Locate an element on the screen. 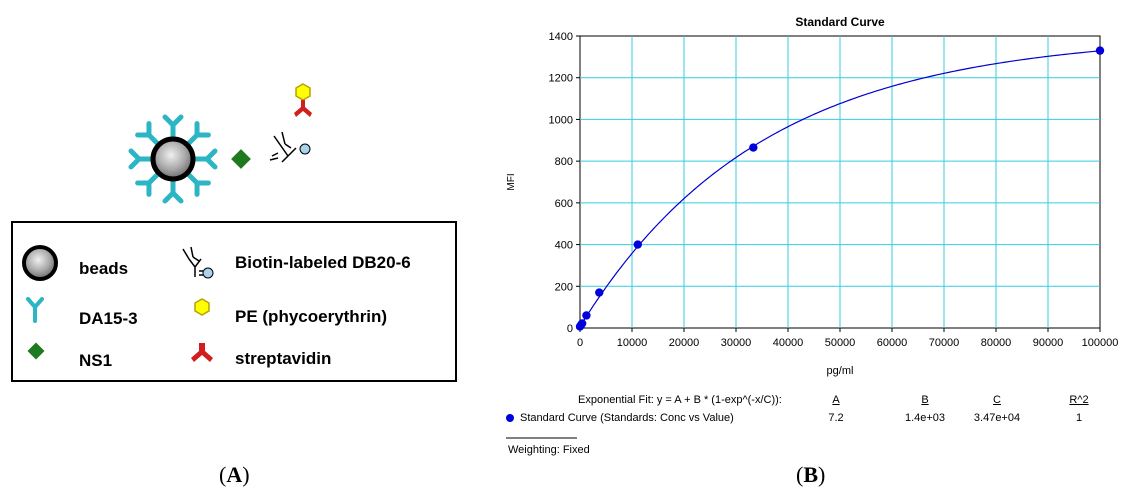  bead-complex-illustration is located at coordinates (173, 159).